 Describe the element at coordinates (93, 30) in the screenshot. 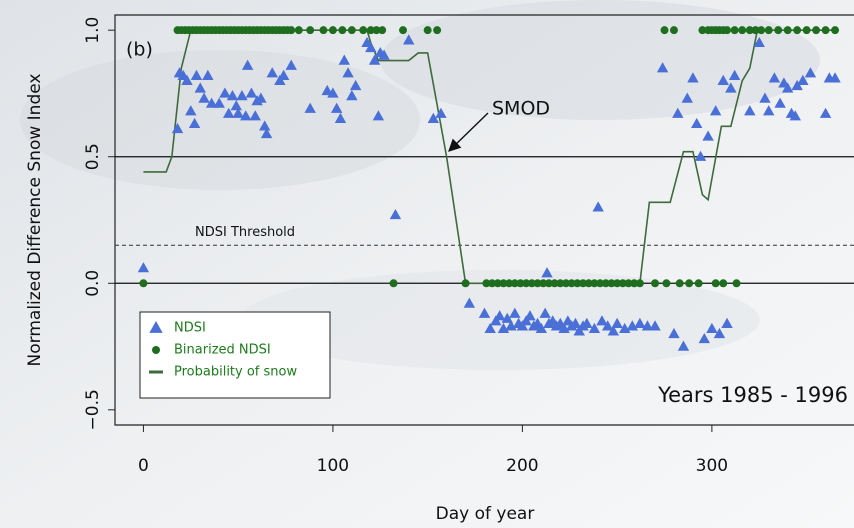

I see `y-tick-label: 1.0` at that location.